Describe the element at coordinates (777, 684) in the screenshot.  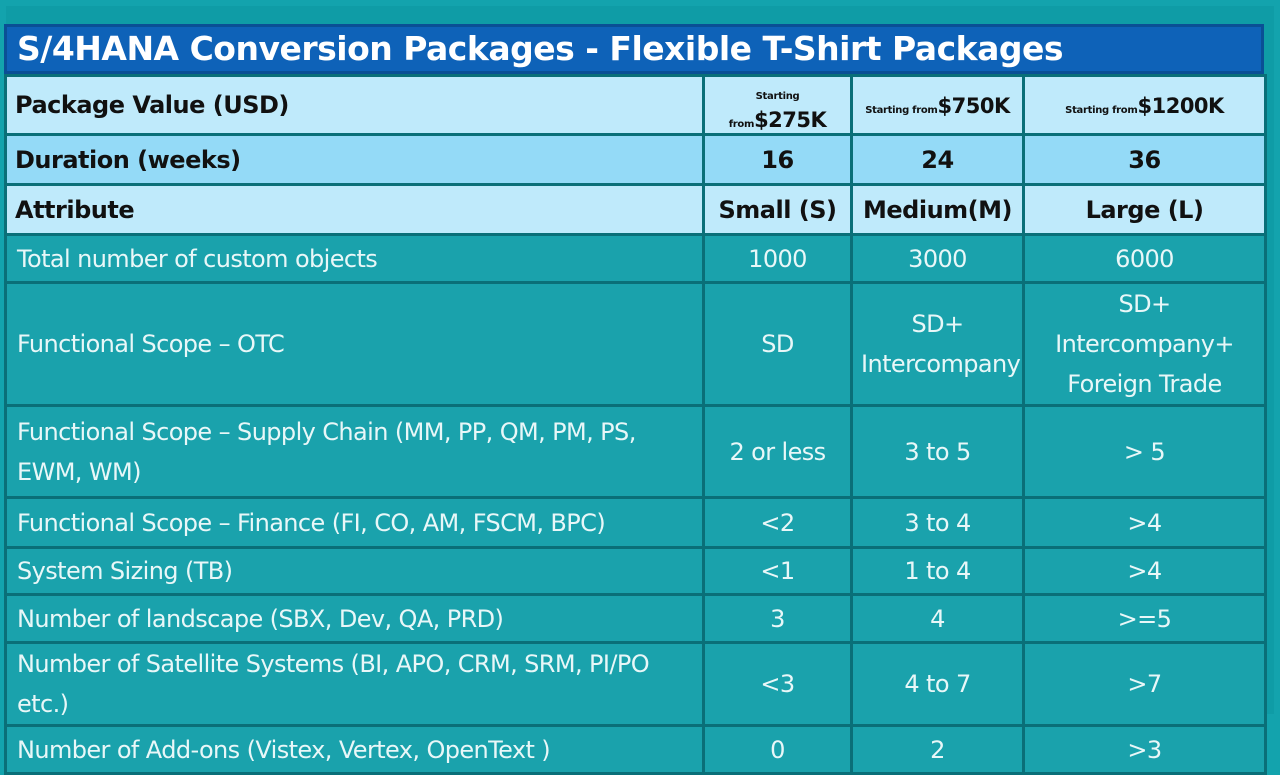
I see `cell-small: <3` at that location.